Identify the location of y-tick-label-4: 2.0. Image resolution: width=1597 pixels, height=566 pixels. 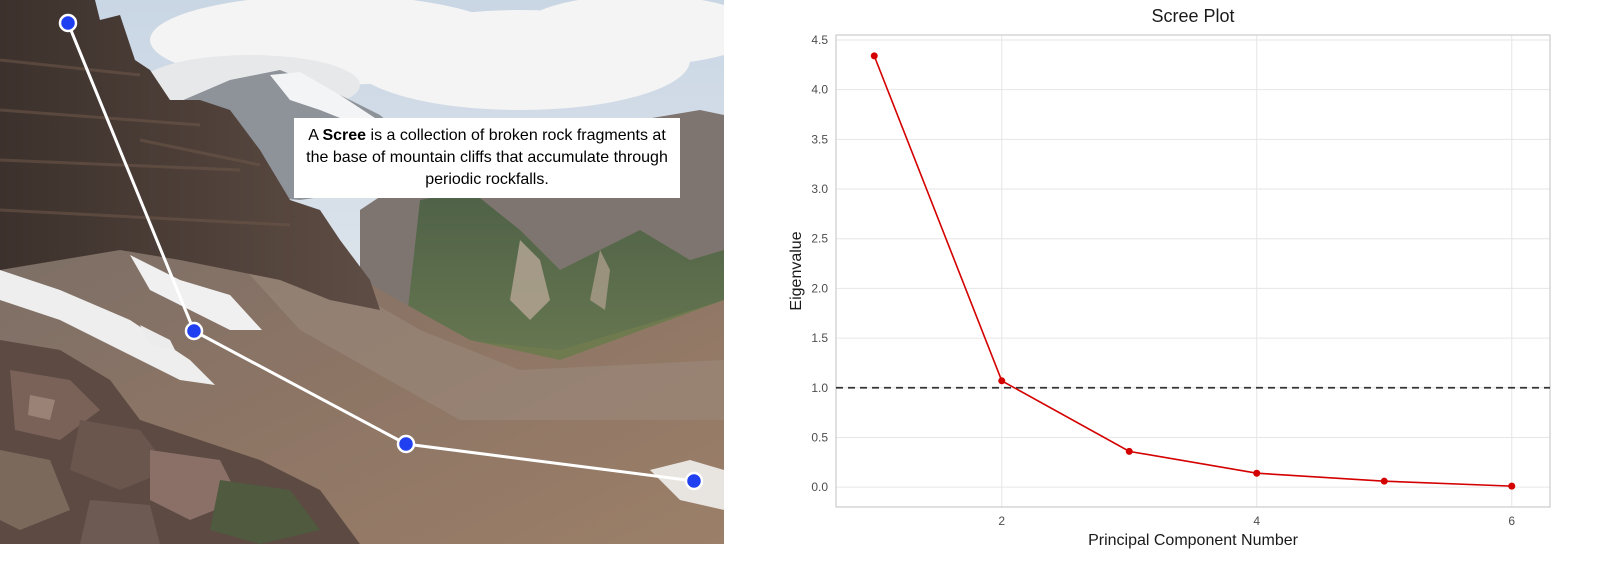
(819, 288).